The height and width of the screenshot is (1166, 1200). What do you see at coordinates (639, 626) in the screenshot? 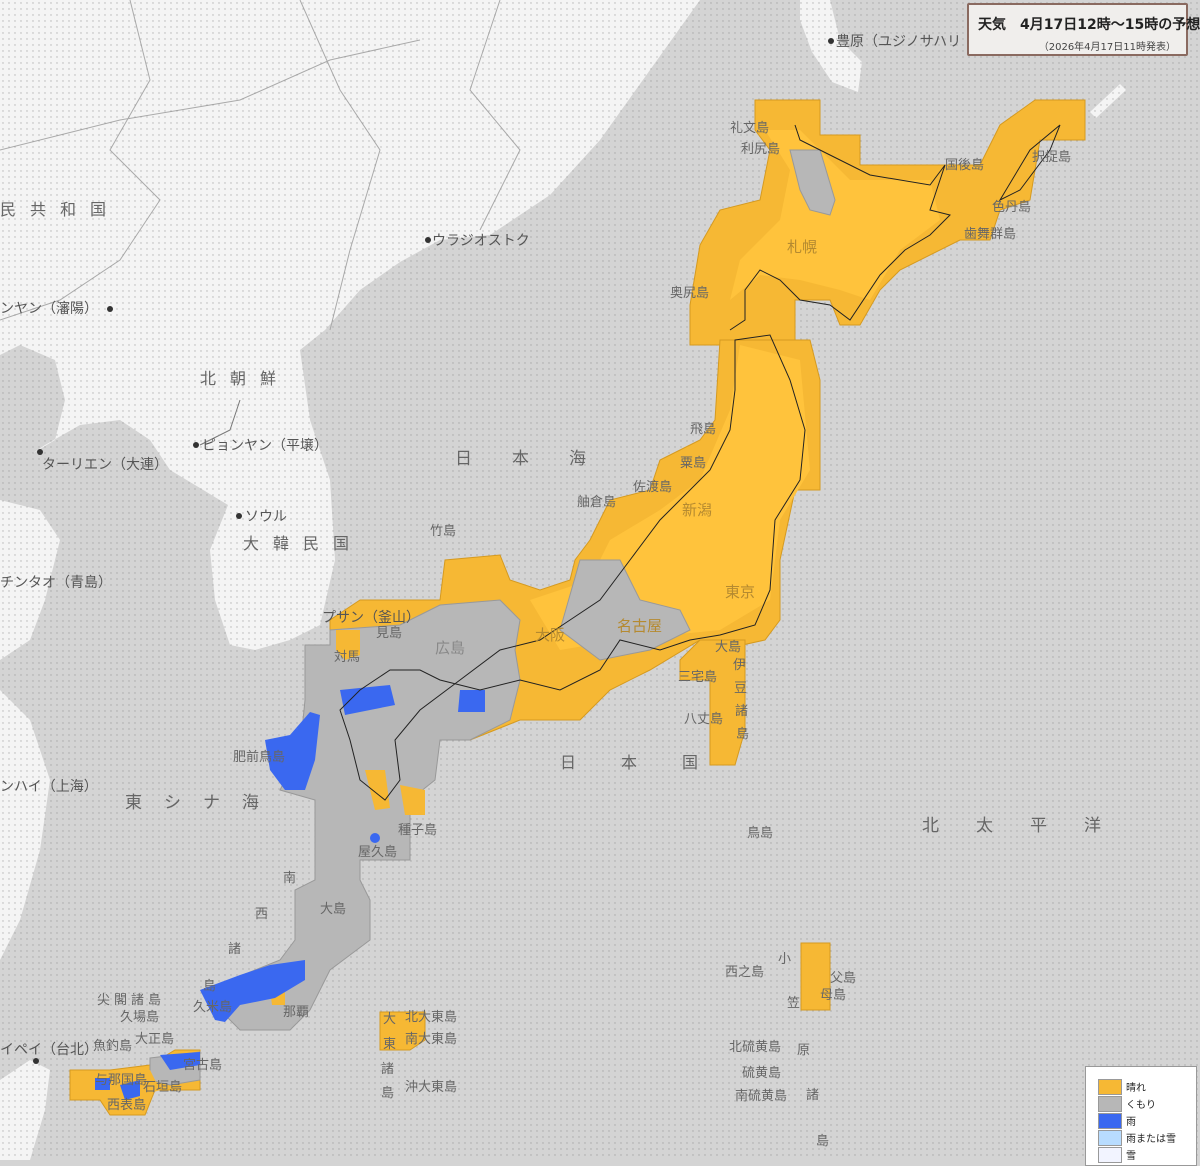
I see `label-nagoya: 名古屋` at bounding box center [639, 626].